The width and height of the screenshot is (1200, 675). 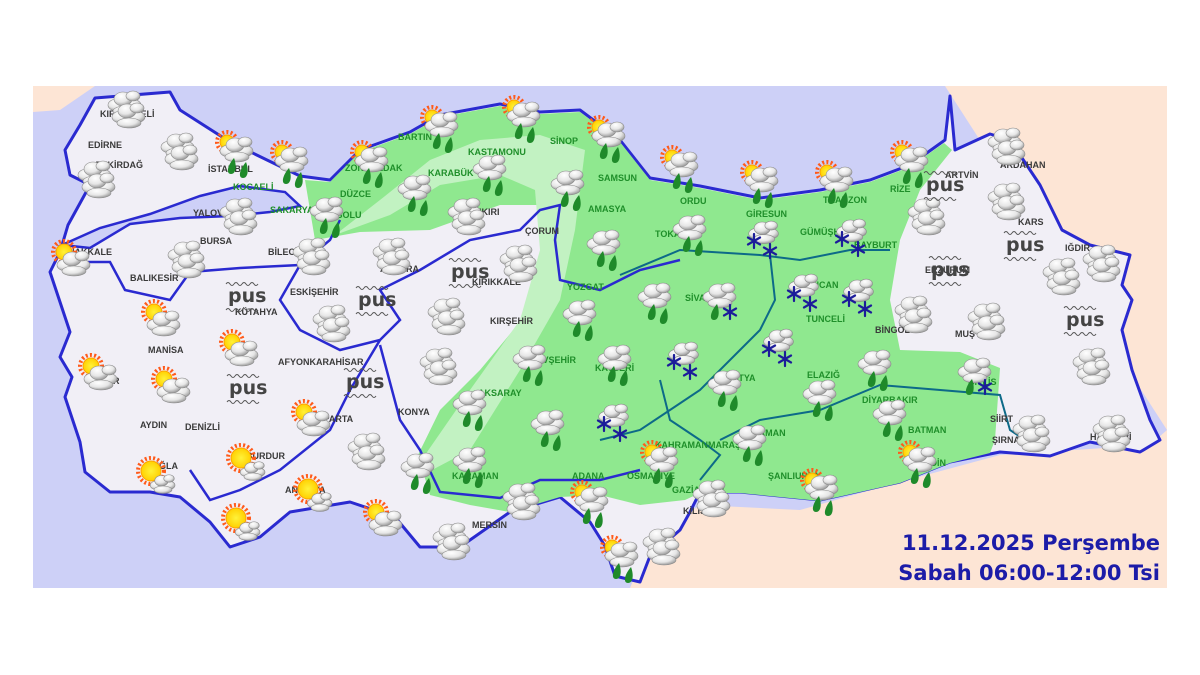 I want to click on city-label: KARABÜK, so click(x=451, y=173).